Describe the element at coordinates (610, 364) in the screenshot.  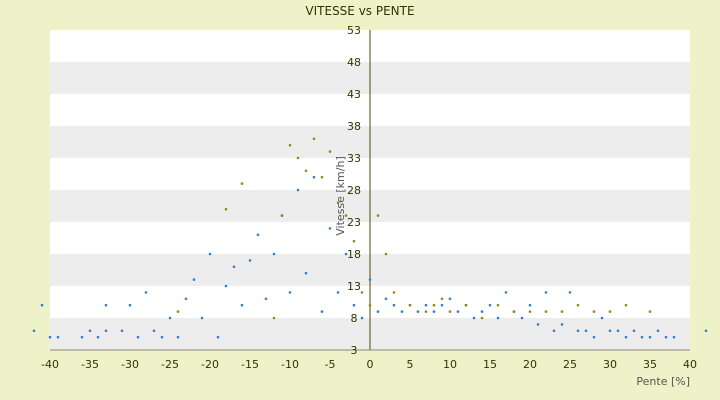
I see `x-tick-label: 30` at that location.